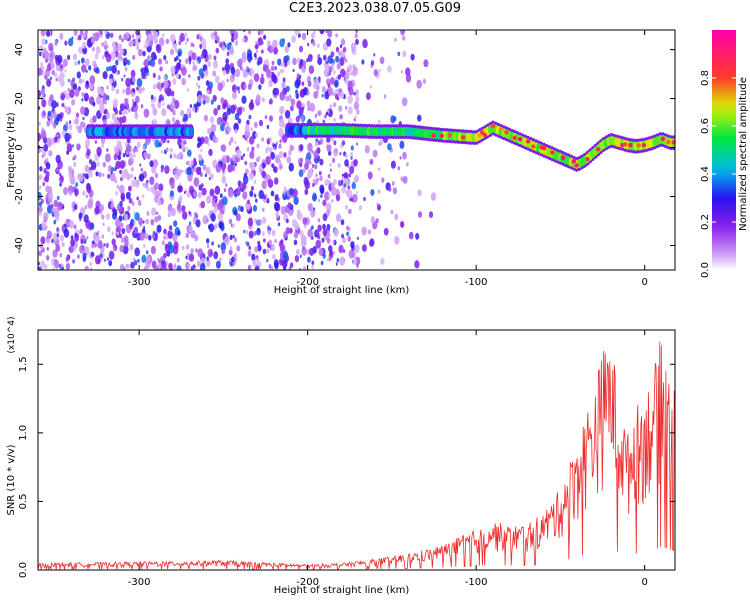 Image resolution: width=750 pixels, height=600 pixels. Describe the element at coordinates (307, 582) in the screenshot. I see `x-tick-label: -200` at that location.